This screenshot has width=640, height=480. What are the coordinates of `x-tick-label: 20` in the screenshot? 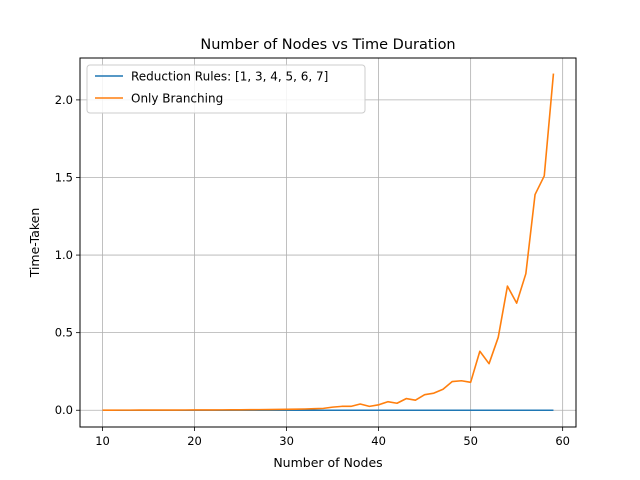 It's located at (194, 441).